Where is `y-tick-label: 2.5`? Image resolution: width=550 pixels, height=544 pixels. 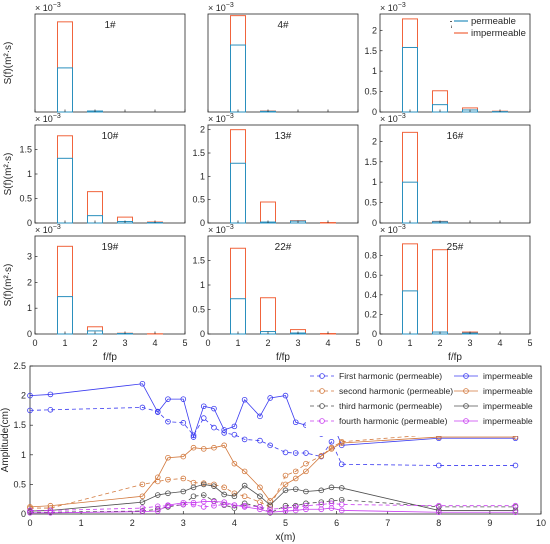 y-tick-label: 2.5 is located at coordinates (19, 366).